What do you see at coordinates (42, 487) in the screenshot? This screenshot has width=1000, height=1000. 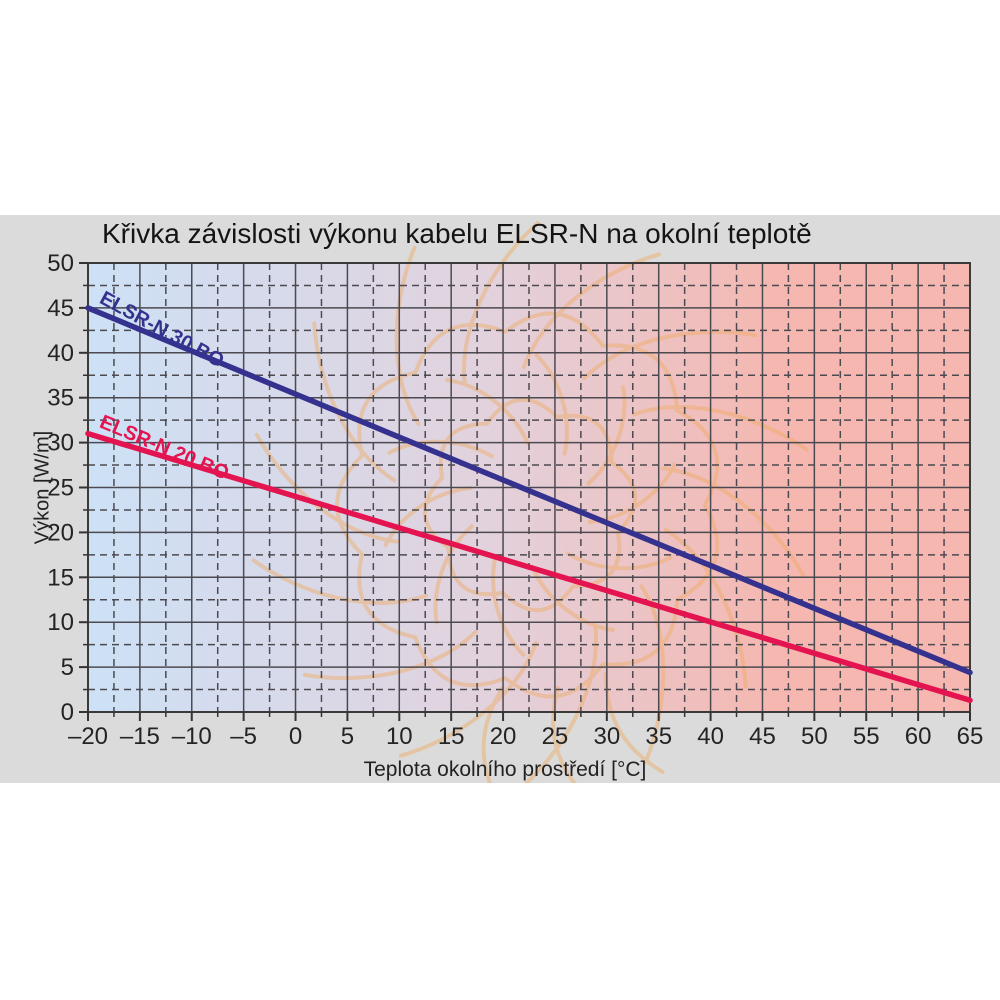 I see `y-axis-title: Výkon [W/m]` at bounding box center [42, 487].